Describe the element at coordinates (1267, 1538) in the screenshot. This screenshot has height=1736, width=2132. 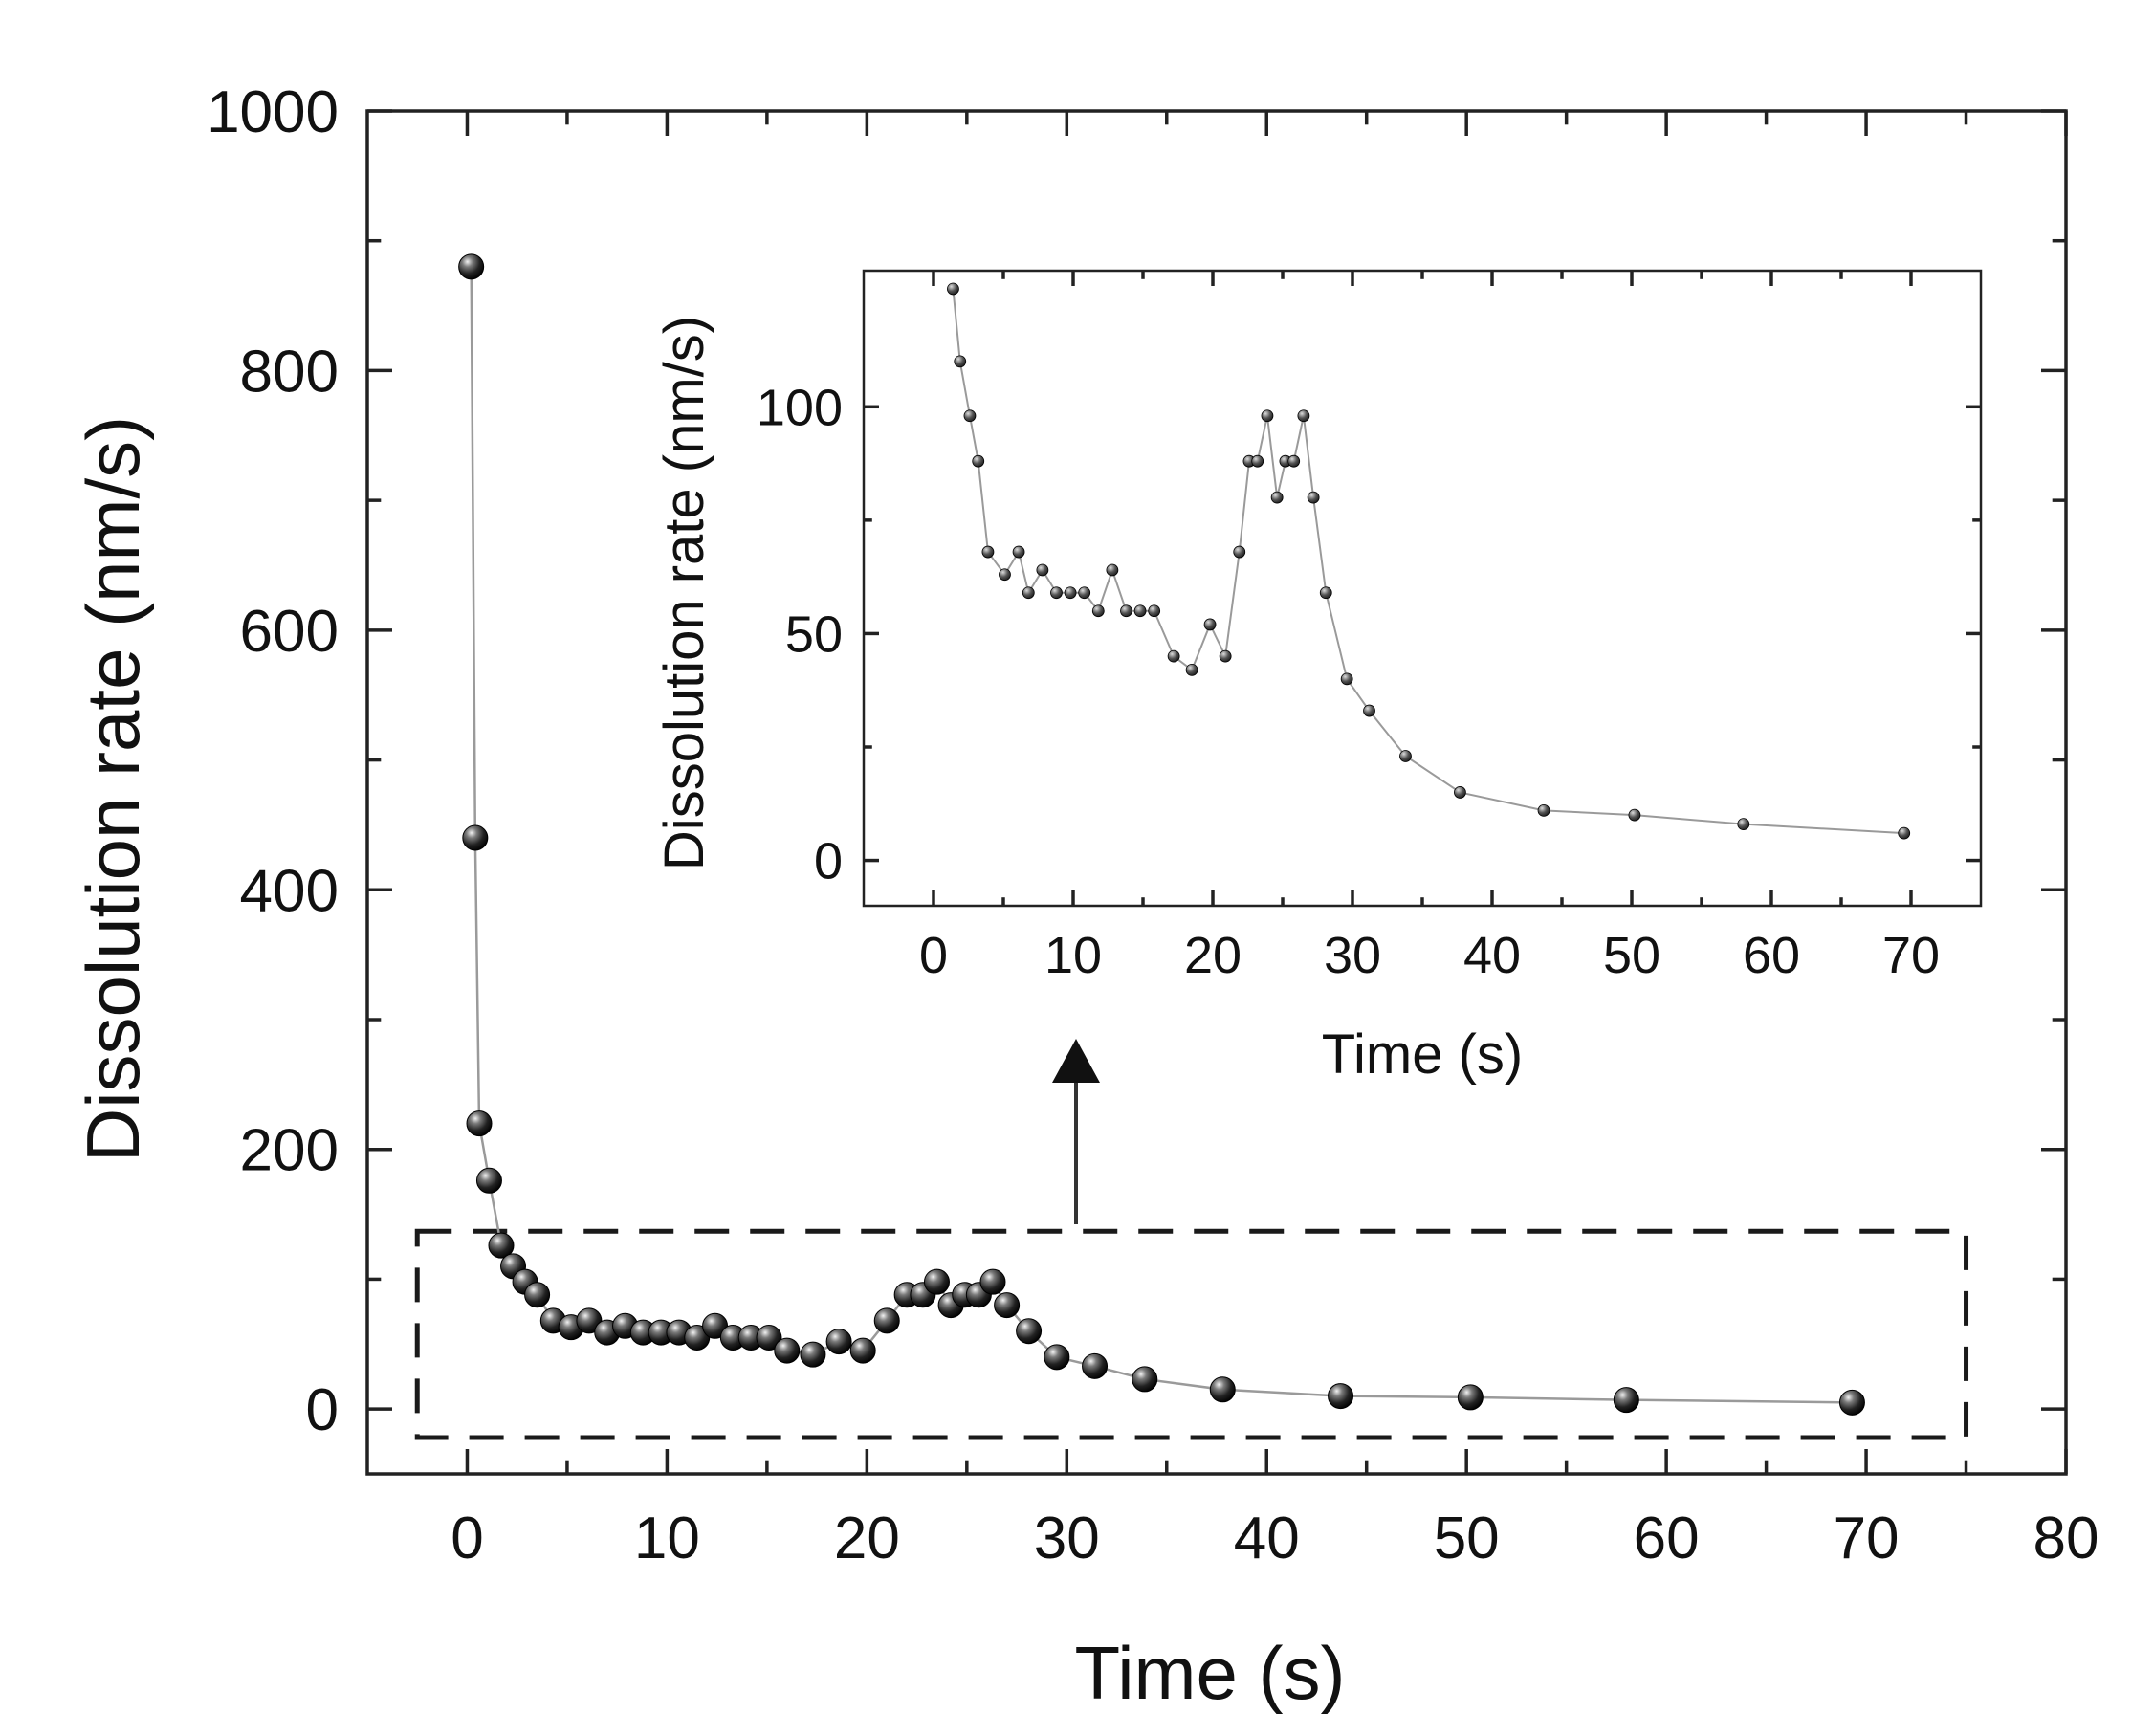
I see `main-x-tick-label: 40` at that location.